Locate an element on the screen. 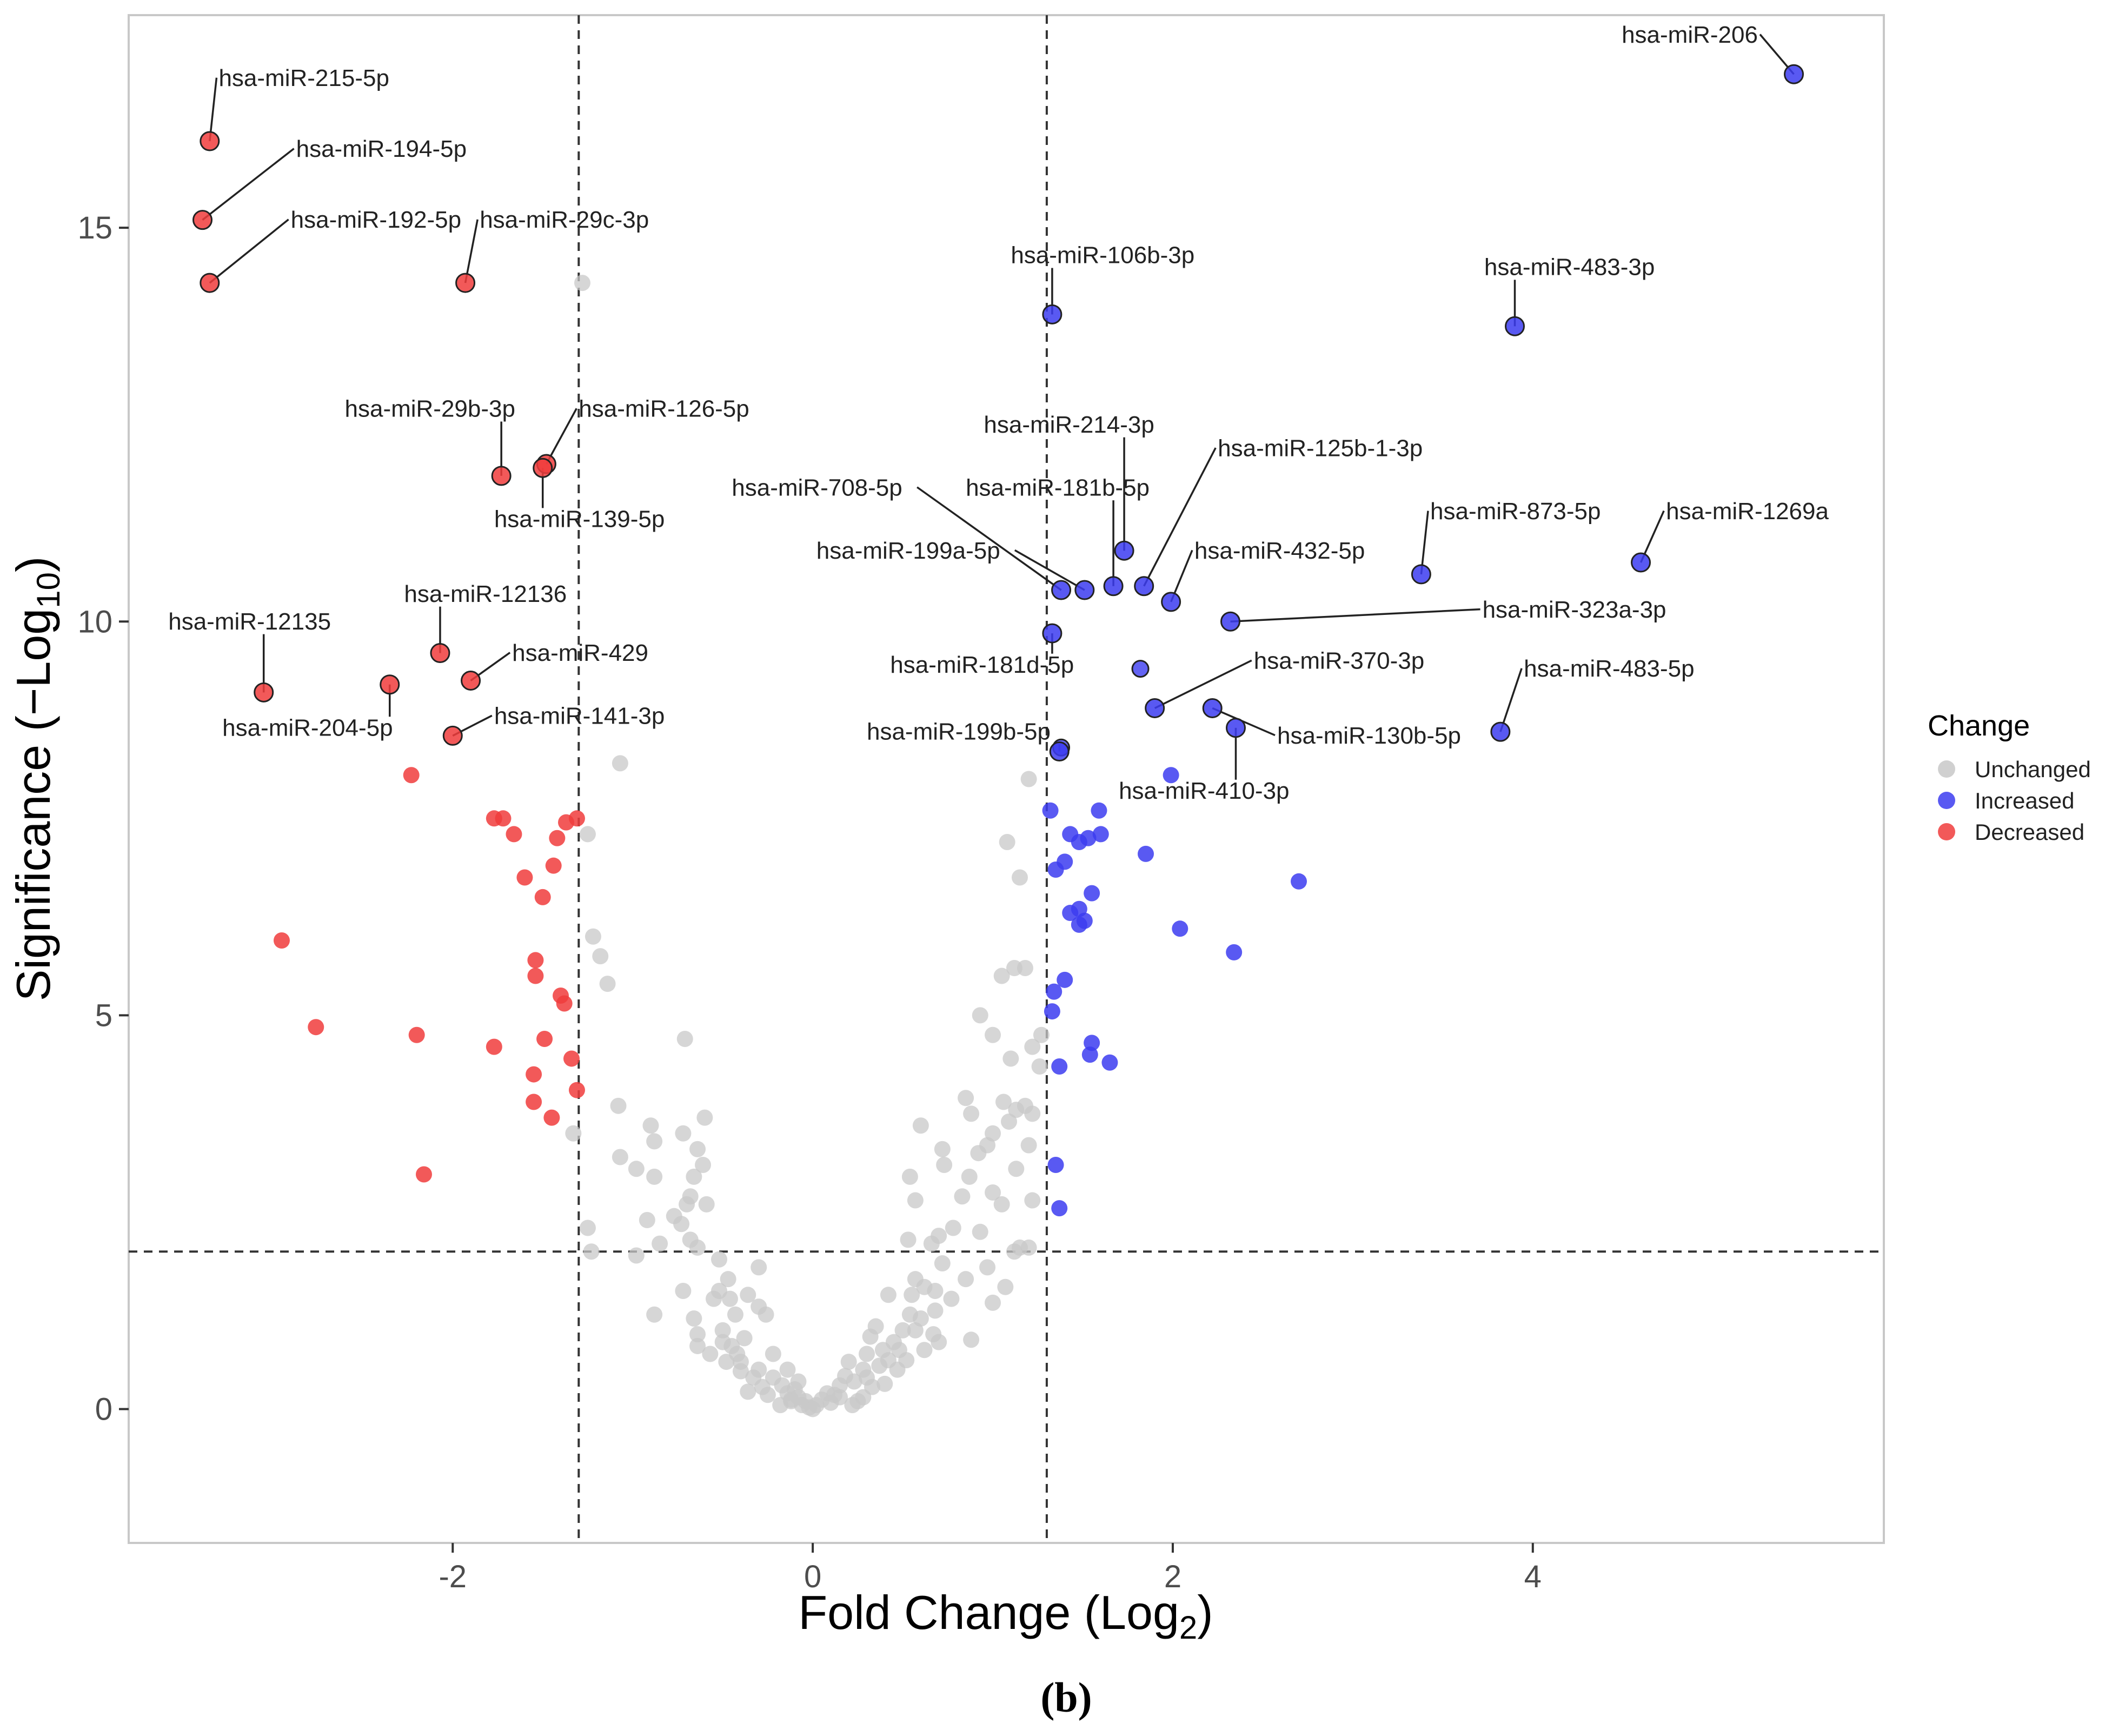 The height and width of the screenshot is (1736, 2105). point-label: hsa-miR-139-5p is located at coordinates (579, 519).